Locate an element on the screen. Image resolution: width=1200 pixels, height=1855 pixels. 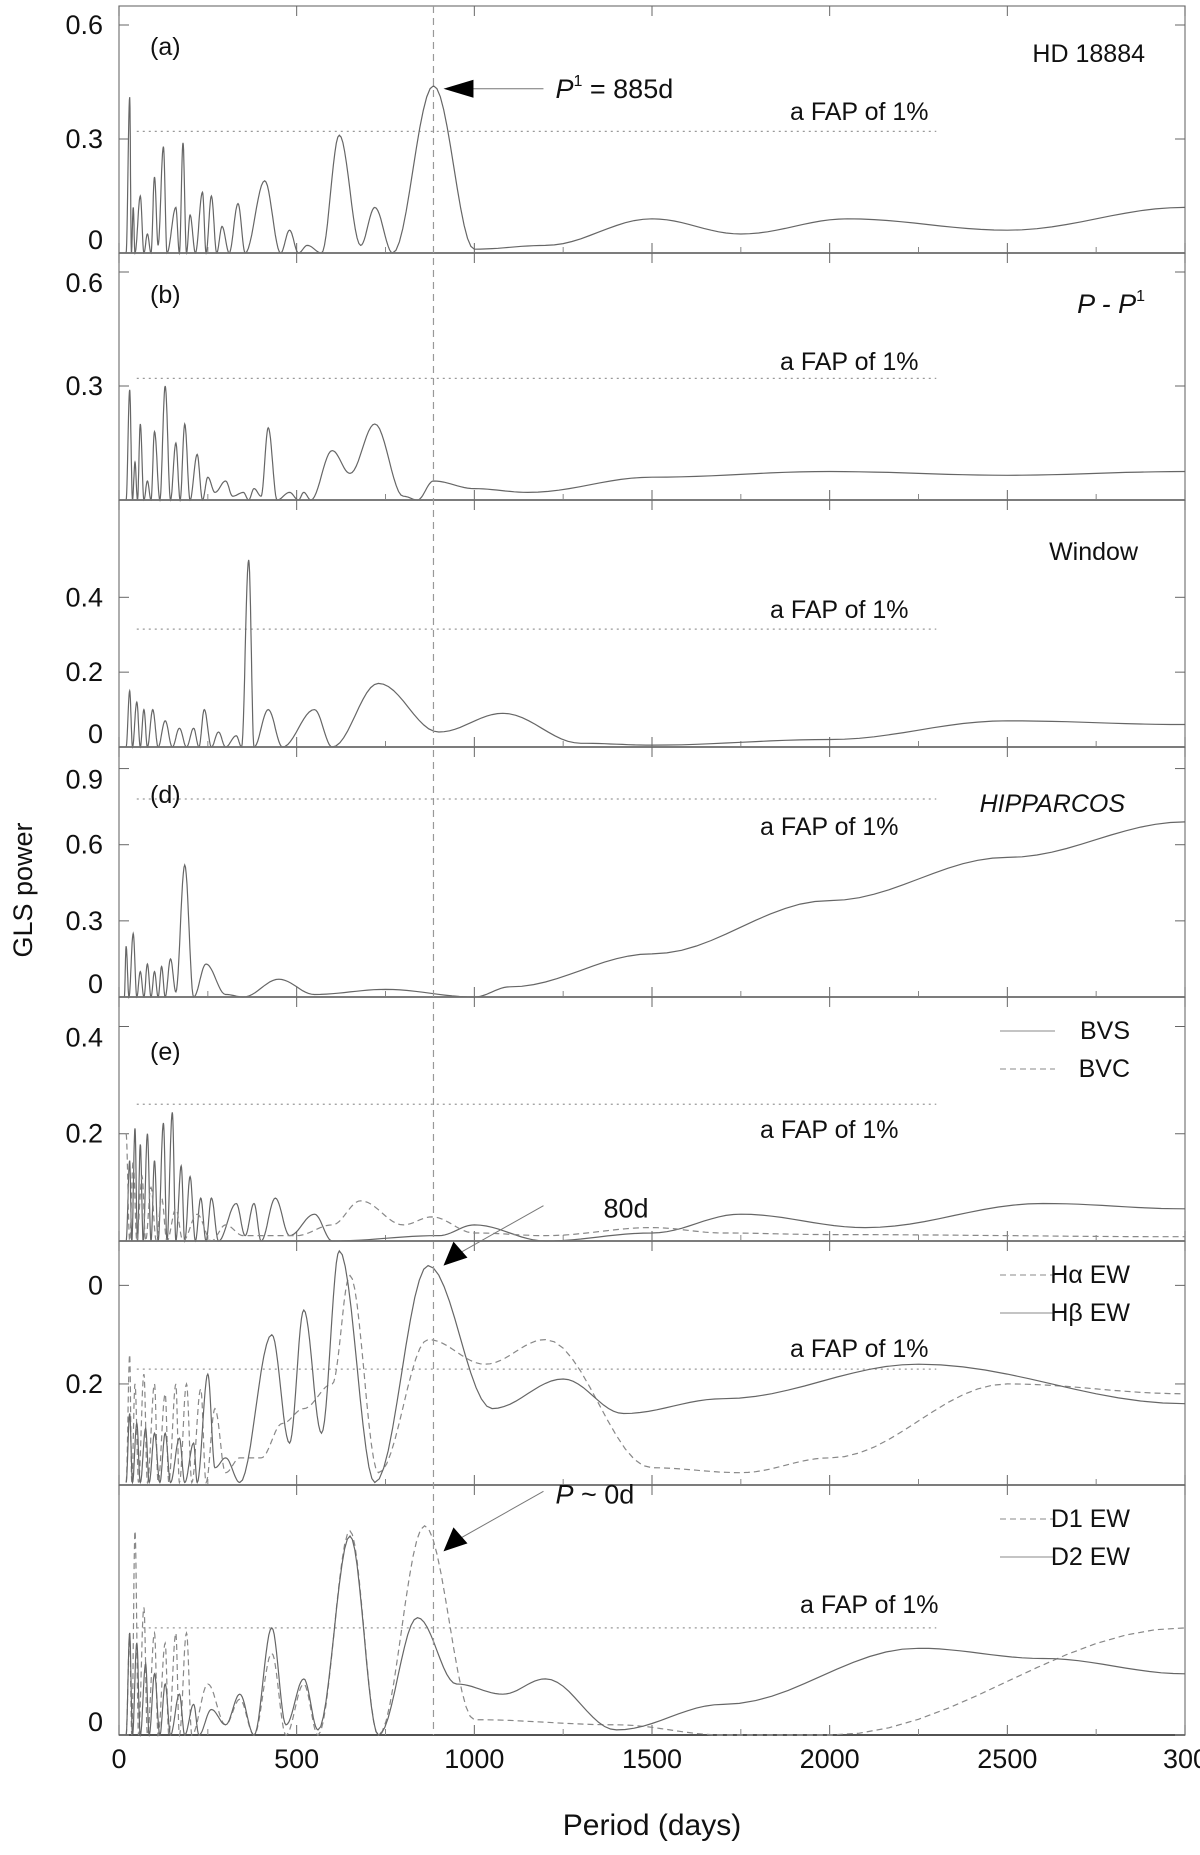
period-annotation: 80d is located at coordinates (625, 1209).